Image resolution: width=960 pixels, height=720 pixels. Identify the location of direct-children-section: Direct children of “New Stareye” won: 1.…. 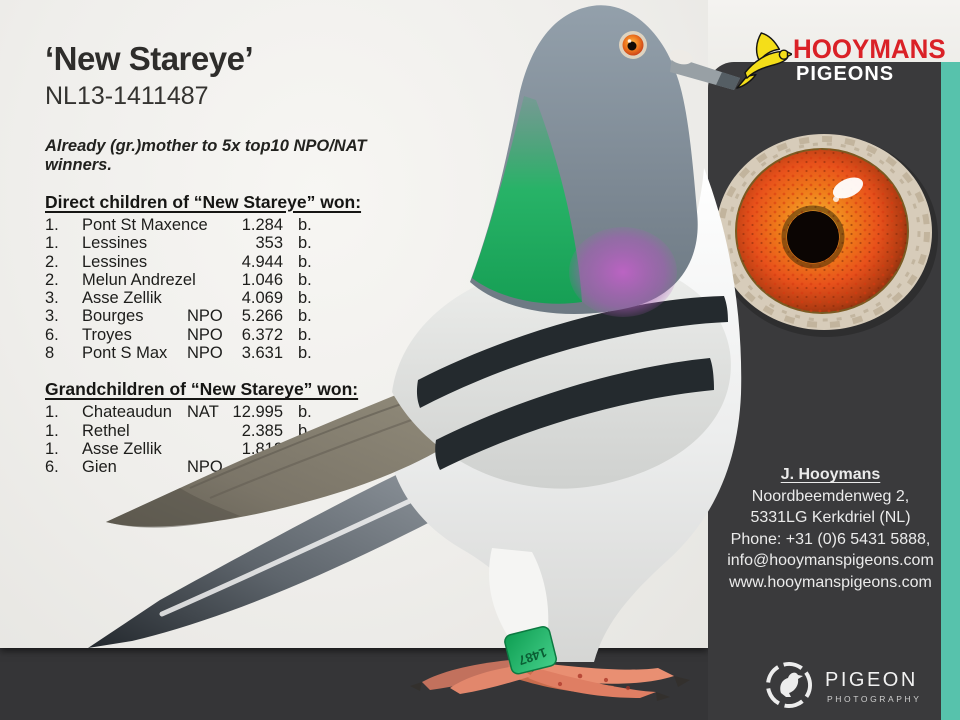
(215, 277).